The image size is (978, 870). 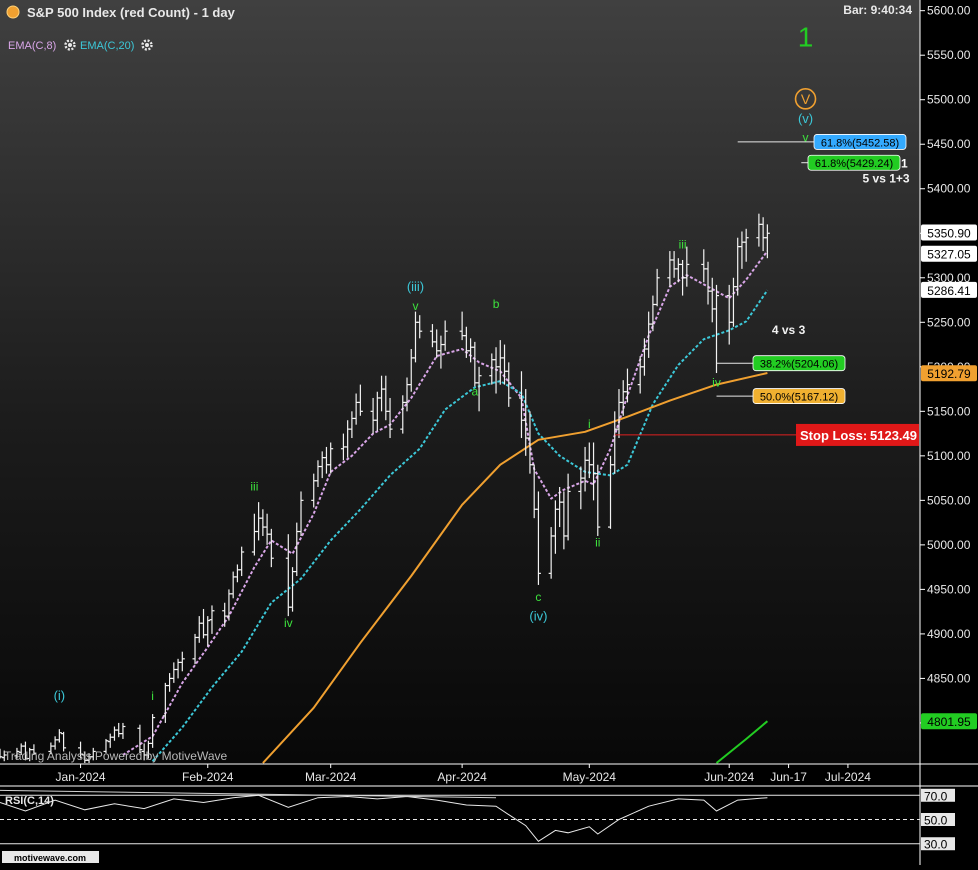 I want to click on x-tick-label: Jun-17, so click(x=788, y=777).